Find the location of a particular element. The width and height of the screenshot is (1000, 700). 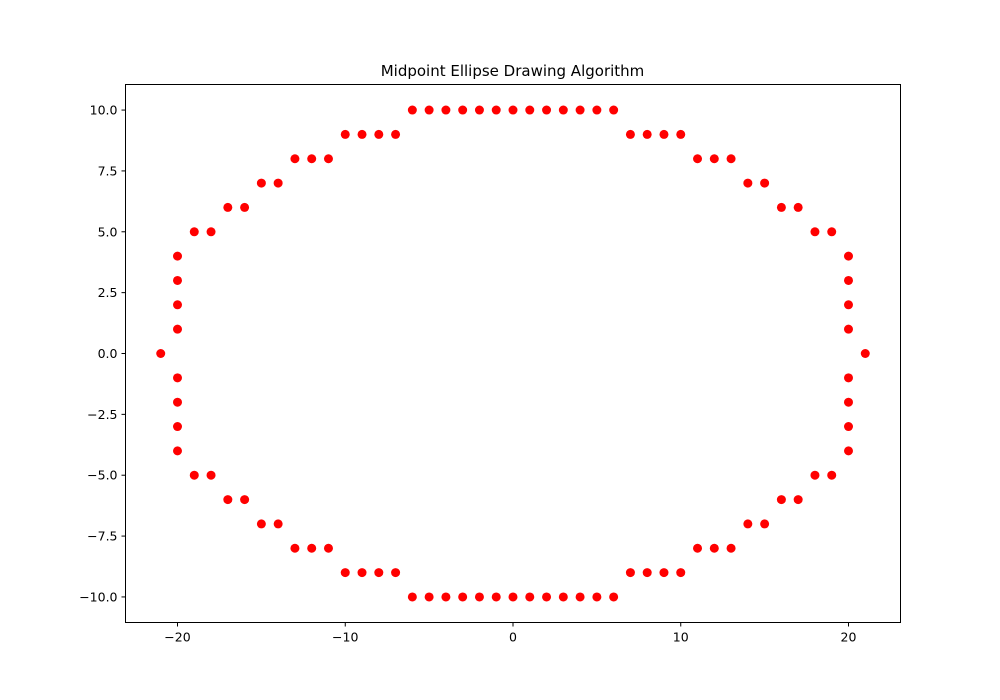

y-tick-label: −5.0 is located at coordinates (102, 475).